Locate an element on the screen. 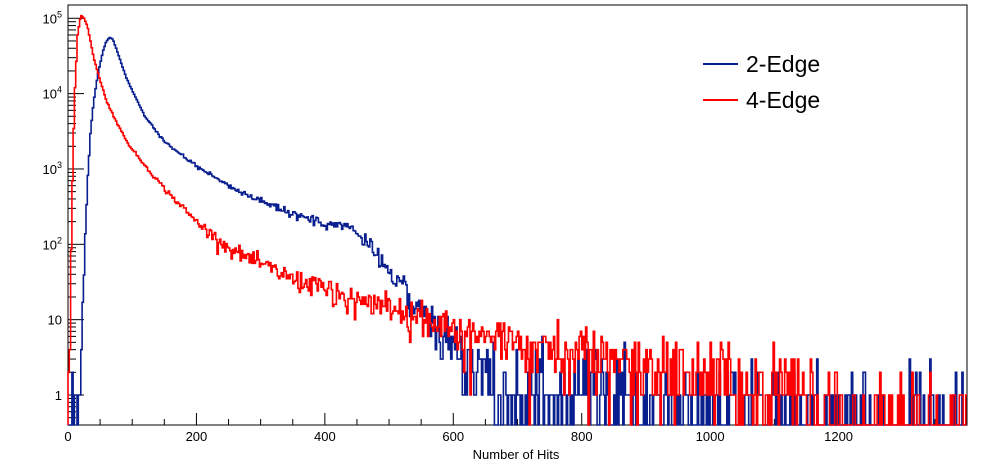 This screenshot has height=472, width=996. x-tick-label: 400 is located at coordinates (325, 436).